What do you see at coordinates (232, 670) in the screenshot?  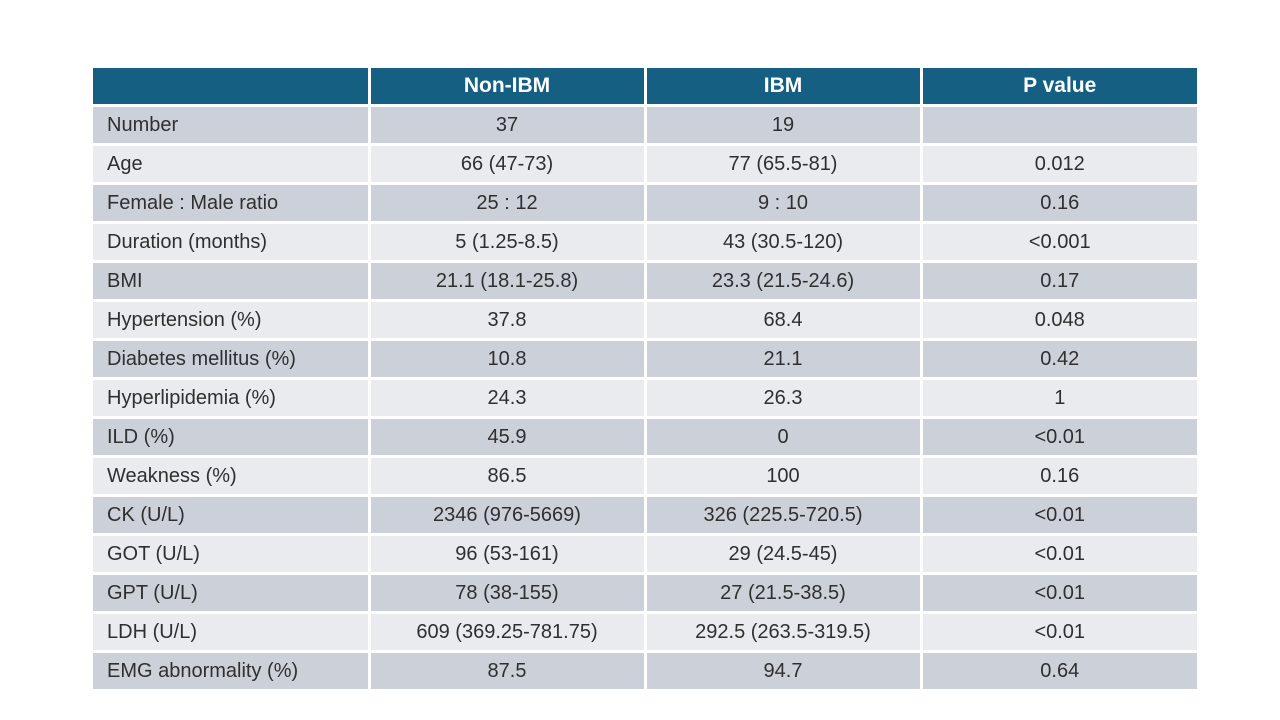 I see `row-label: EMG abnormality (%)` at bounding box center [232, 670].